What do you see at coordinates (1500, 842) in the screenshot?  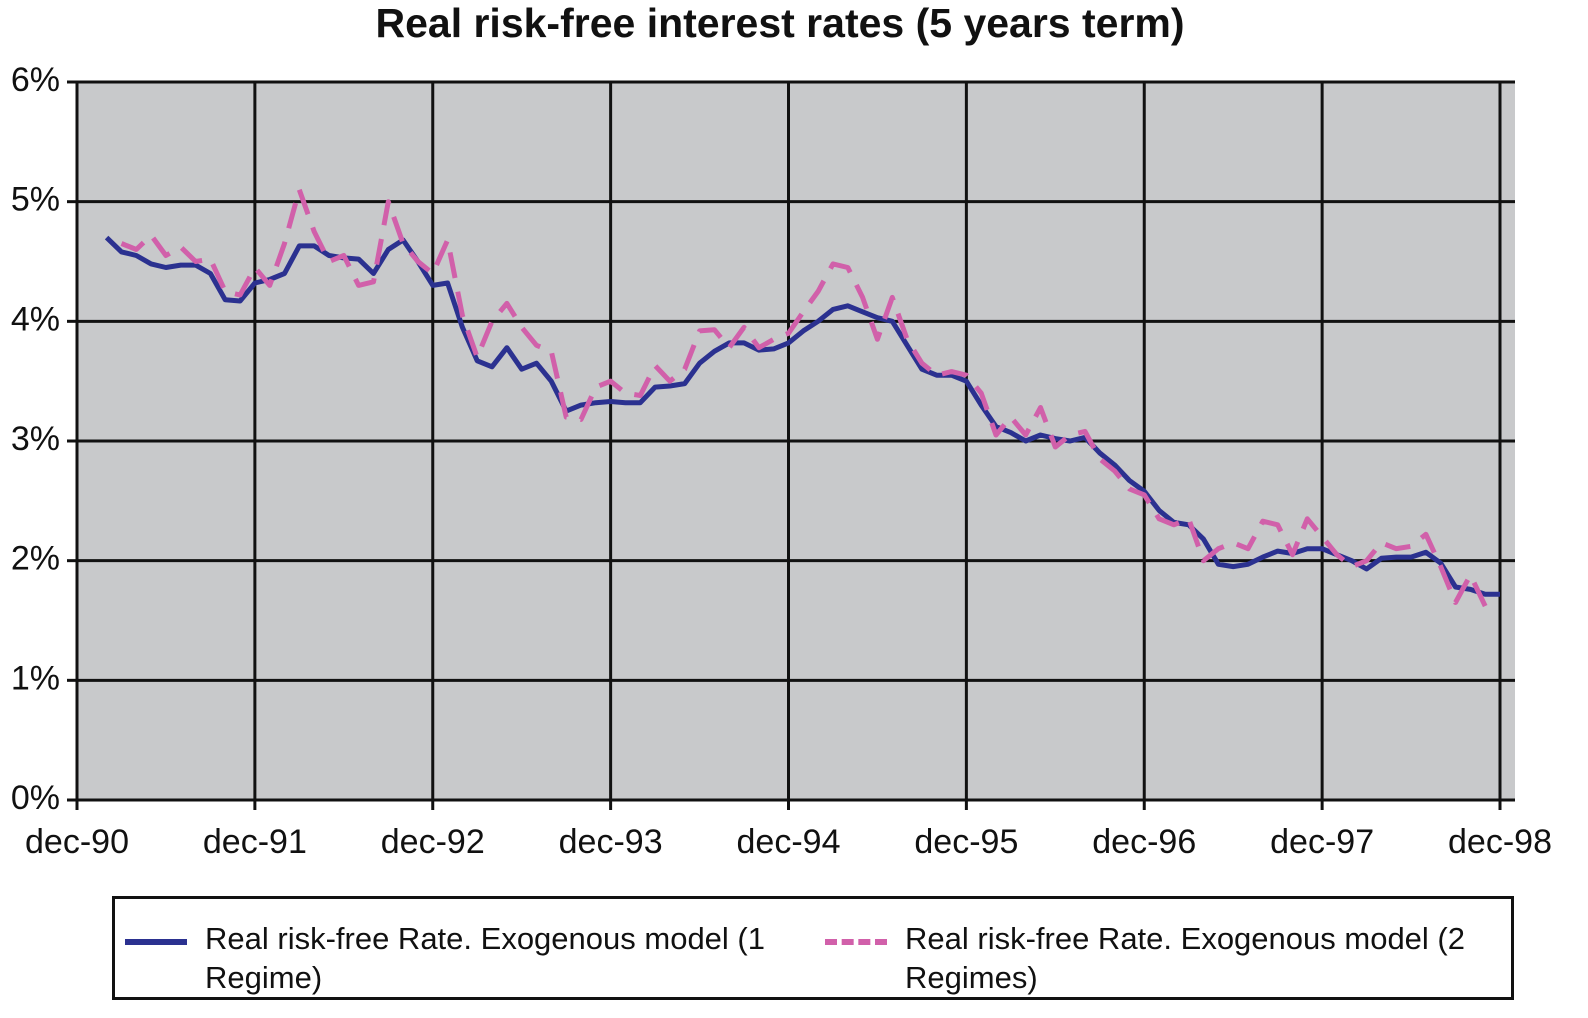 I see `x-tick-label: dec-98` at bounding box center [1500, 842].